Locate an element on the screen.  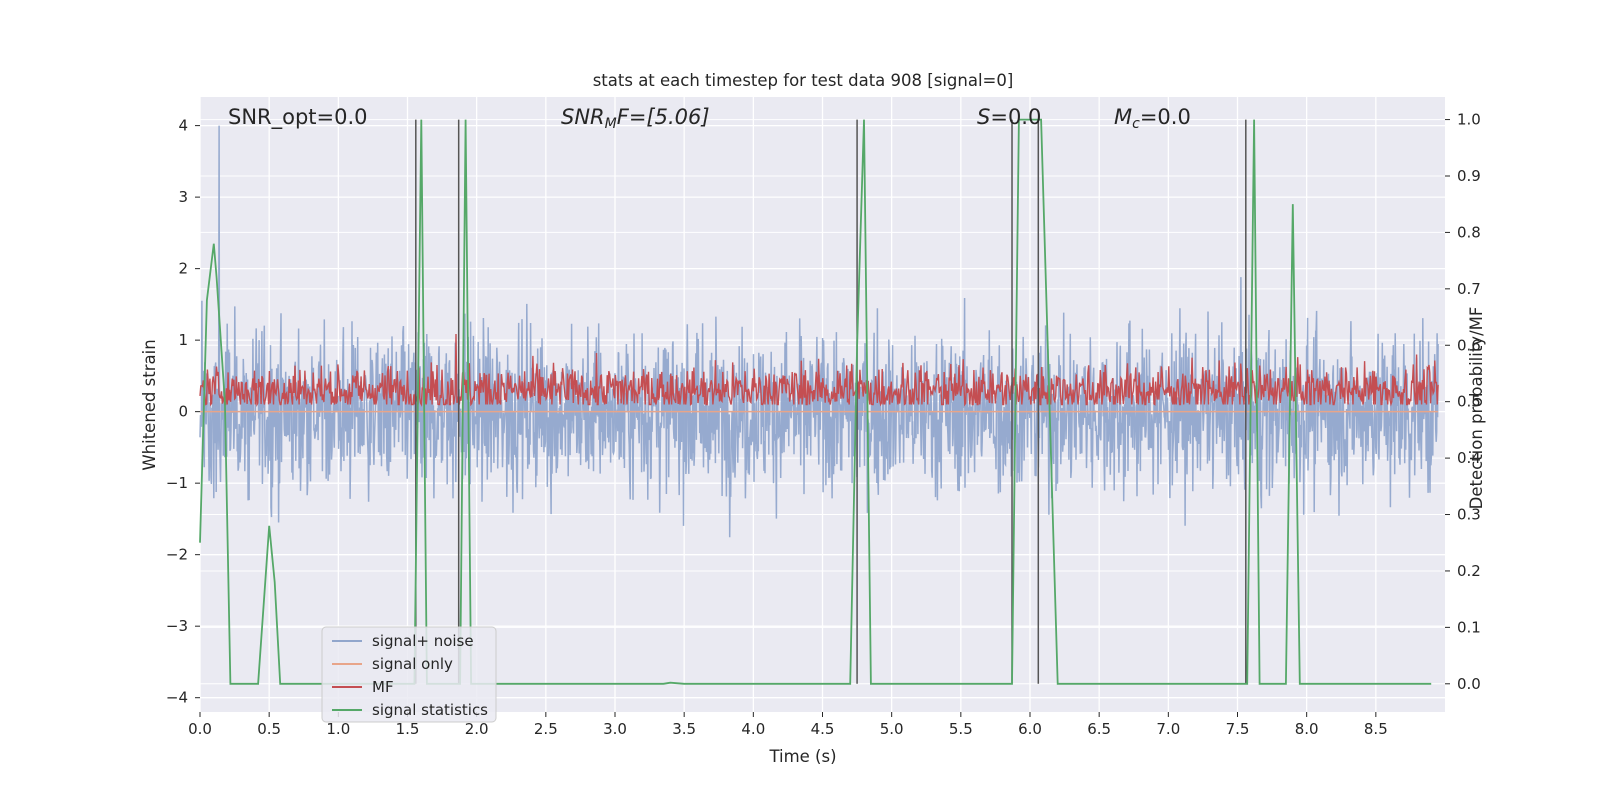
legend-item: signal only is located at coordinates (392, 664).